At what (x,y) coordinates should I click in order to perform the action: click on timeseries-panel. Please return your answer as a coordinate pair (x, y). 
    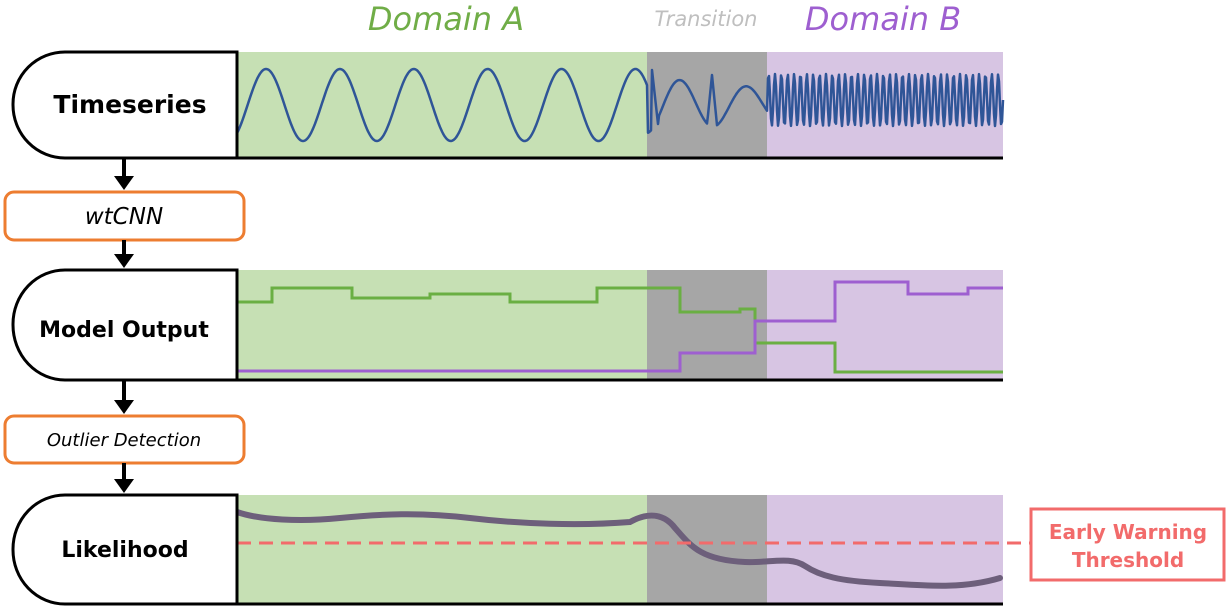
    Looking at the image, I should click on (620, 106).